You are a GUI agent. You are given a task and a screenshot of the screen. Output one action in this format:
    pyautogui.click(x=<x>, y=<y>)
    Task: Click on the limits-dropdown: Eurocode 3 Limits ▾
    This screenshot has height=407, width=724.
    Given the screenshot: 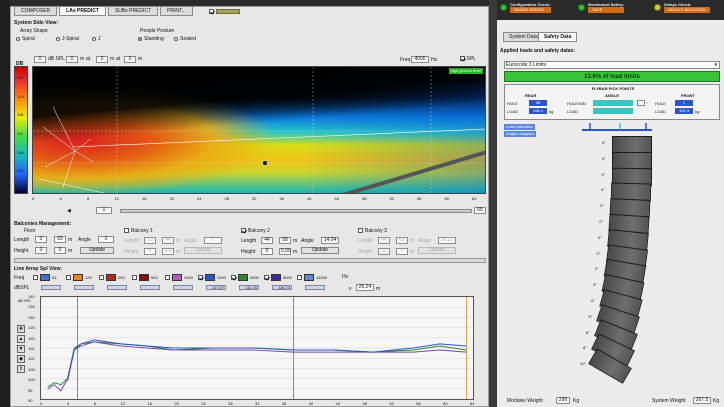 What is the action you would take?
    pyautogui.click(x=612, y=65)
    